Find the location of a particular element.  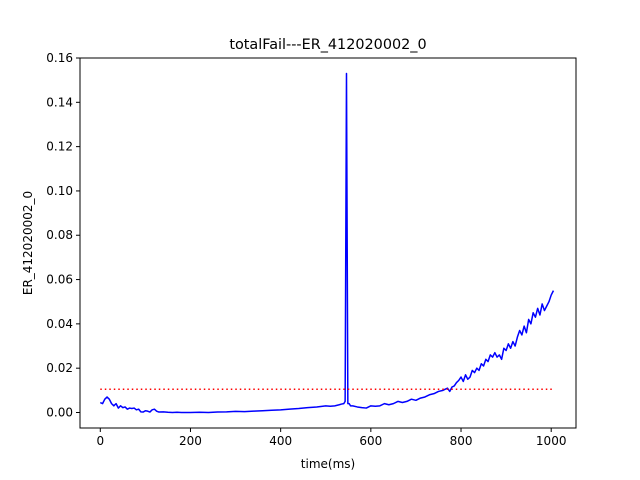

y-tick-label: 0.04 is located at coordinates (59, 324).